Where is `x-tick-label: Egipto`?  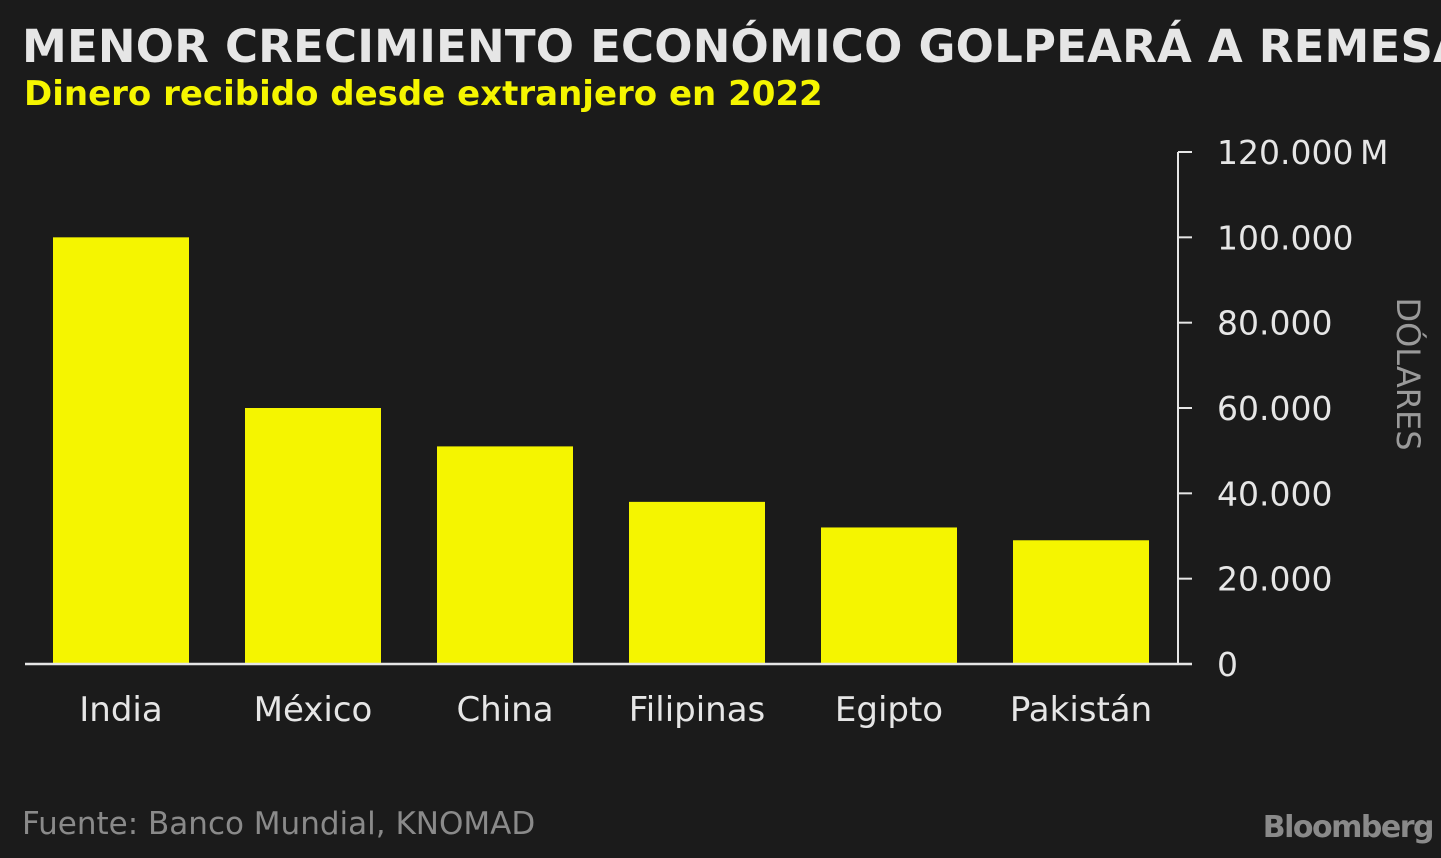 x-tick-label: Egipto is located at coordinates (889, 710).